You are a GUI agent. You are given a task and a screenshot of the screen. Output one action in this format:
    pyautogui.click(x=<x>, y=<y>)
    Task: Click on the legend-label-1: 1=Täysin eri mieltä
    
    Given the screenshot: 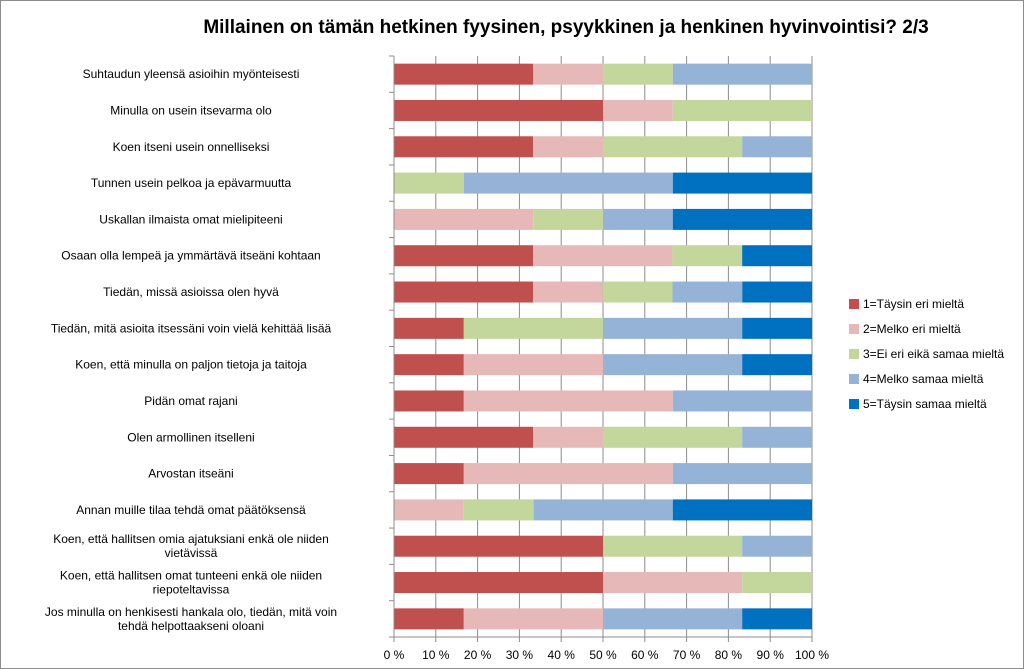 What is the action you would take?
    pyautogui.click(x=913, y=304)
    